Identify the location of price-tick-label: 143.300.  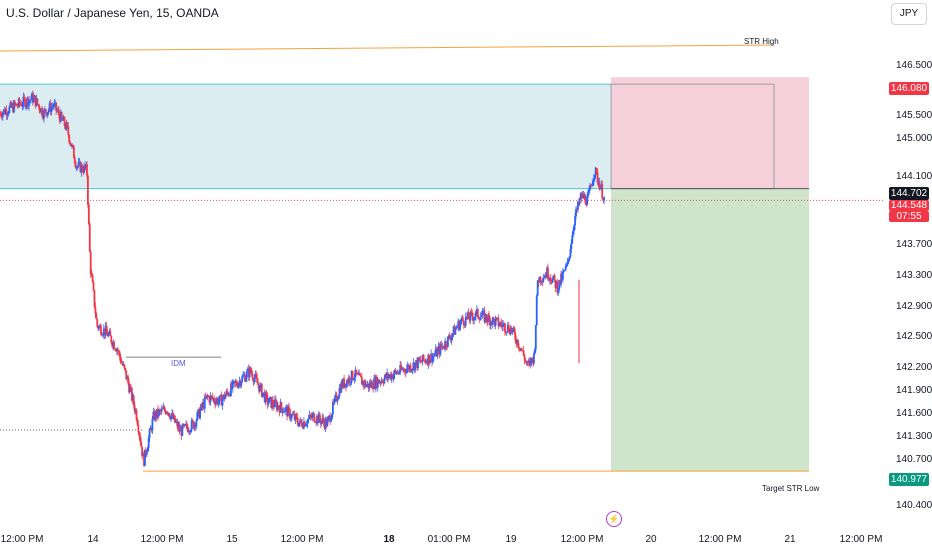
(914, 275).